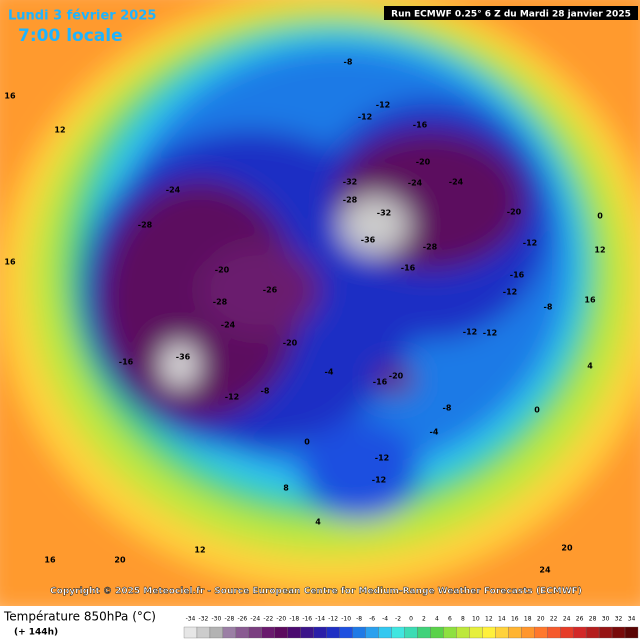 The image size is (640, 644). Describe the element at coordinates (82, 16) in the screenshot. I see `forecast-date: Lundi 3 février 2025` at that location.